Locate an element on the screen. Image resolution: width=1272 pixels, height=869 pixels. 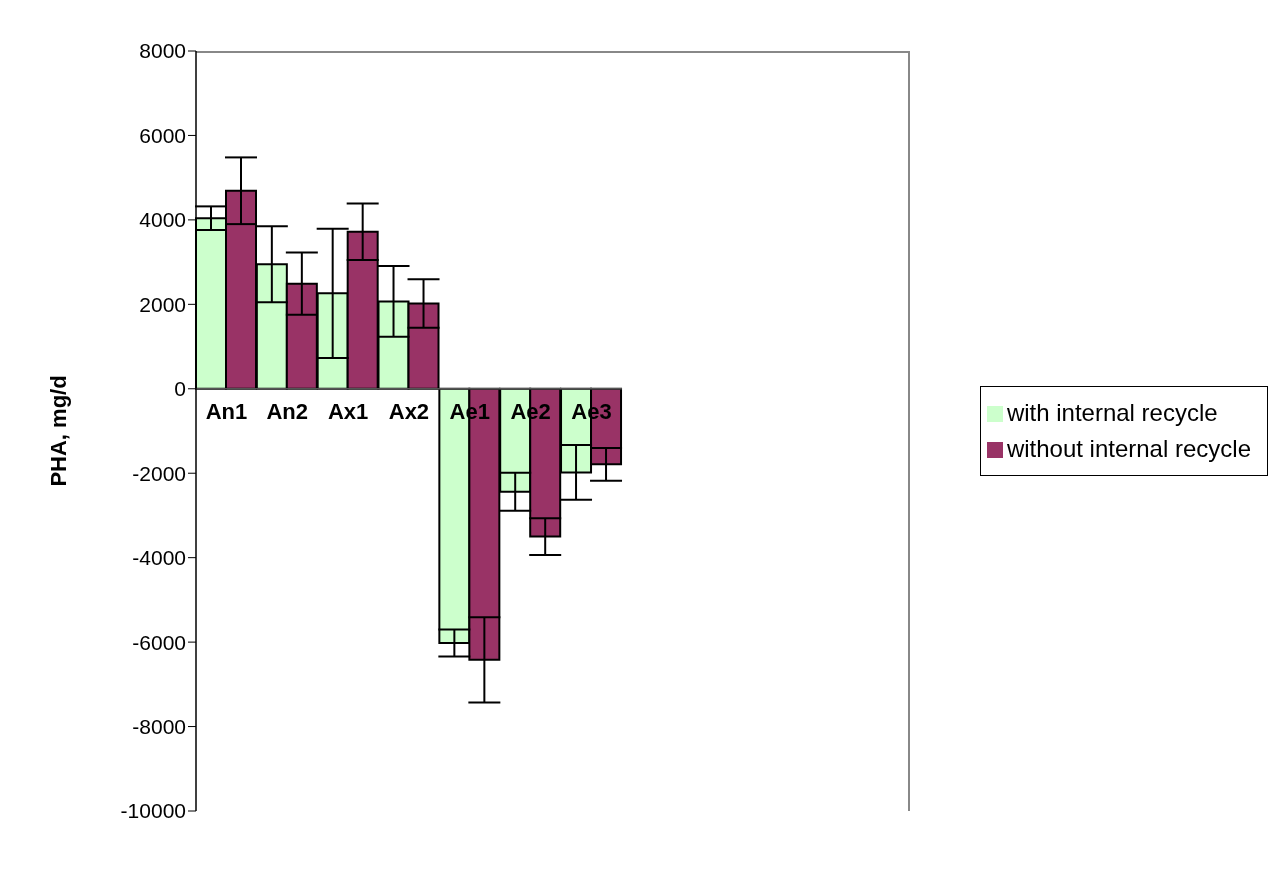
x-tick-label: Ae2 is located at coordinates (530, 411).